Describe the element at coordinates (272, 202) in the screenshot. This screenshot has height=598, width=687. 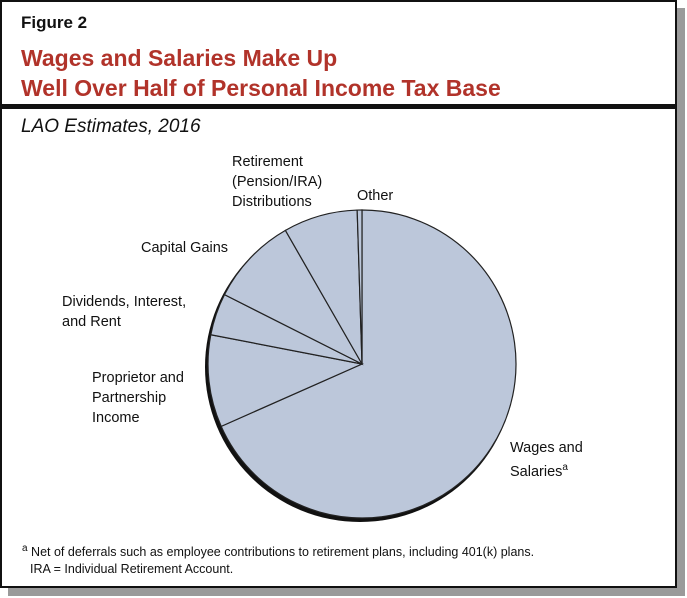
I see `label-line: Distributions` at that location.